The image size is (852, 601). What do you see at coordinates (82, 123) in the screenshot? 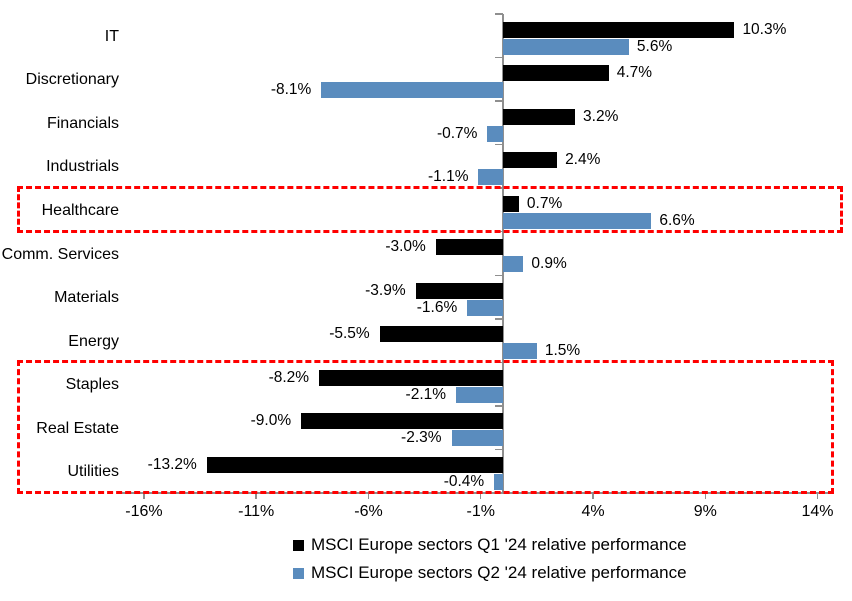
I see `category-label-financials: Financials` at bounding box center [82, 123].